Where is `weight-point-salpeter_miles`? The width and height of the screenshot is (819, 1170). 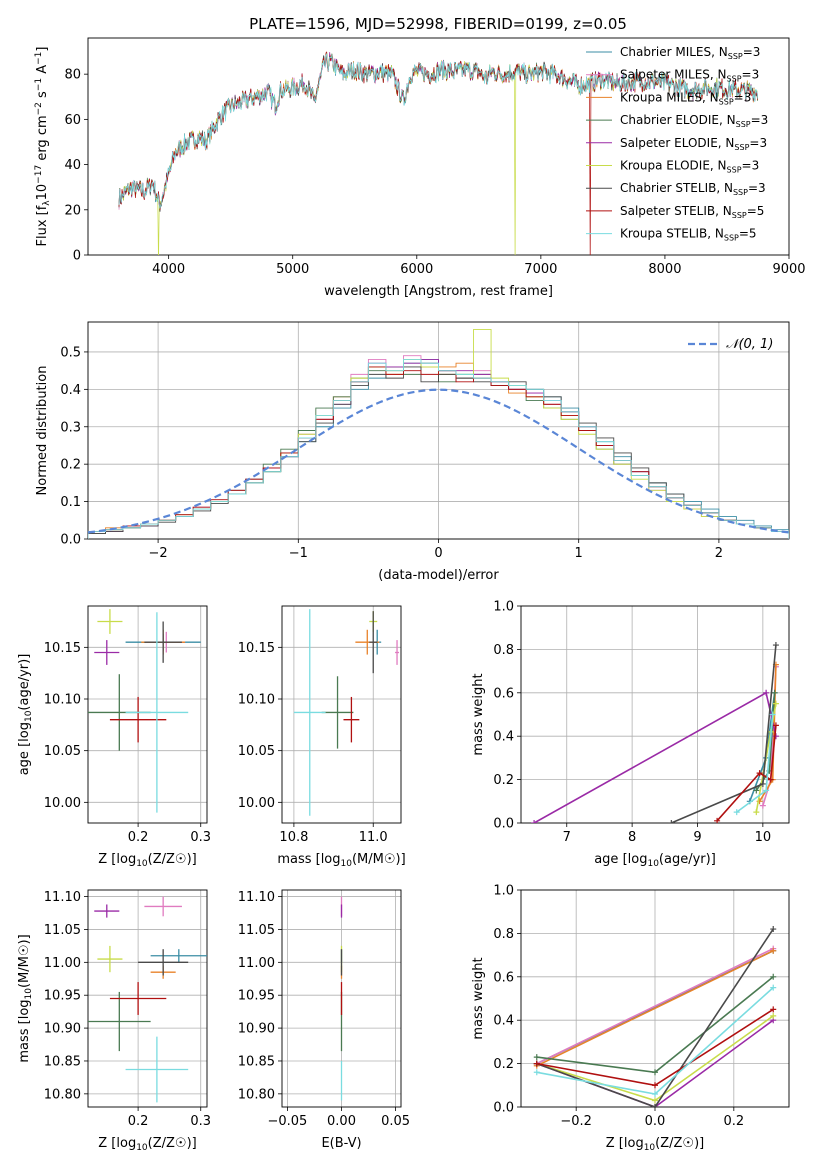
weight-point-salpeter_miles is located at coordinates (762, 805).